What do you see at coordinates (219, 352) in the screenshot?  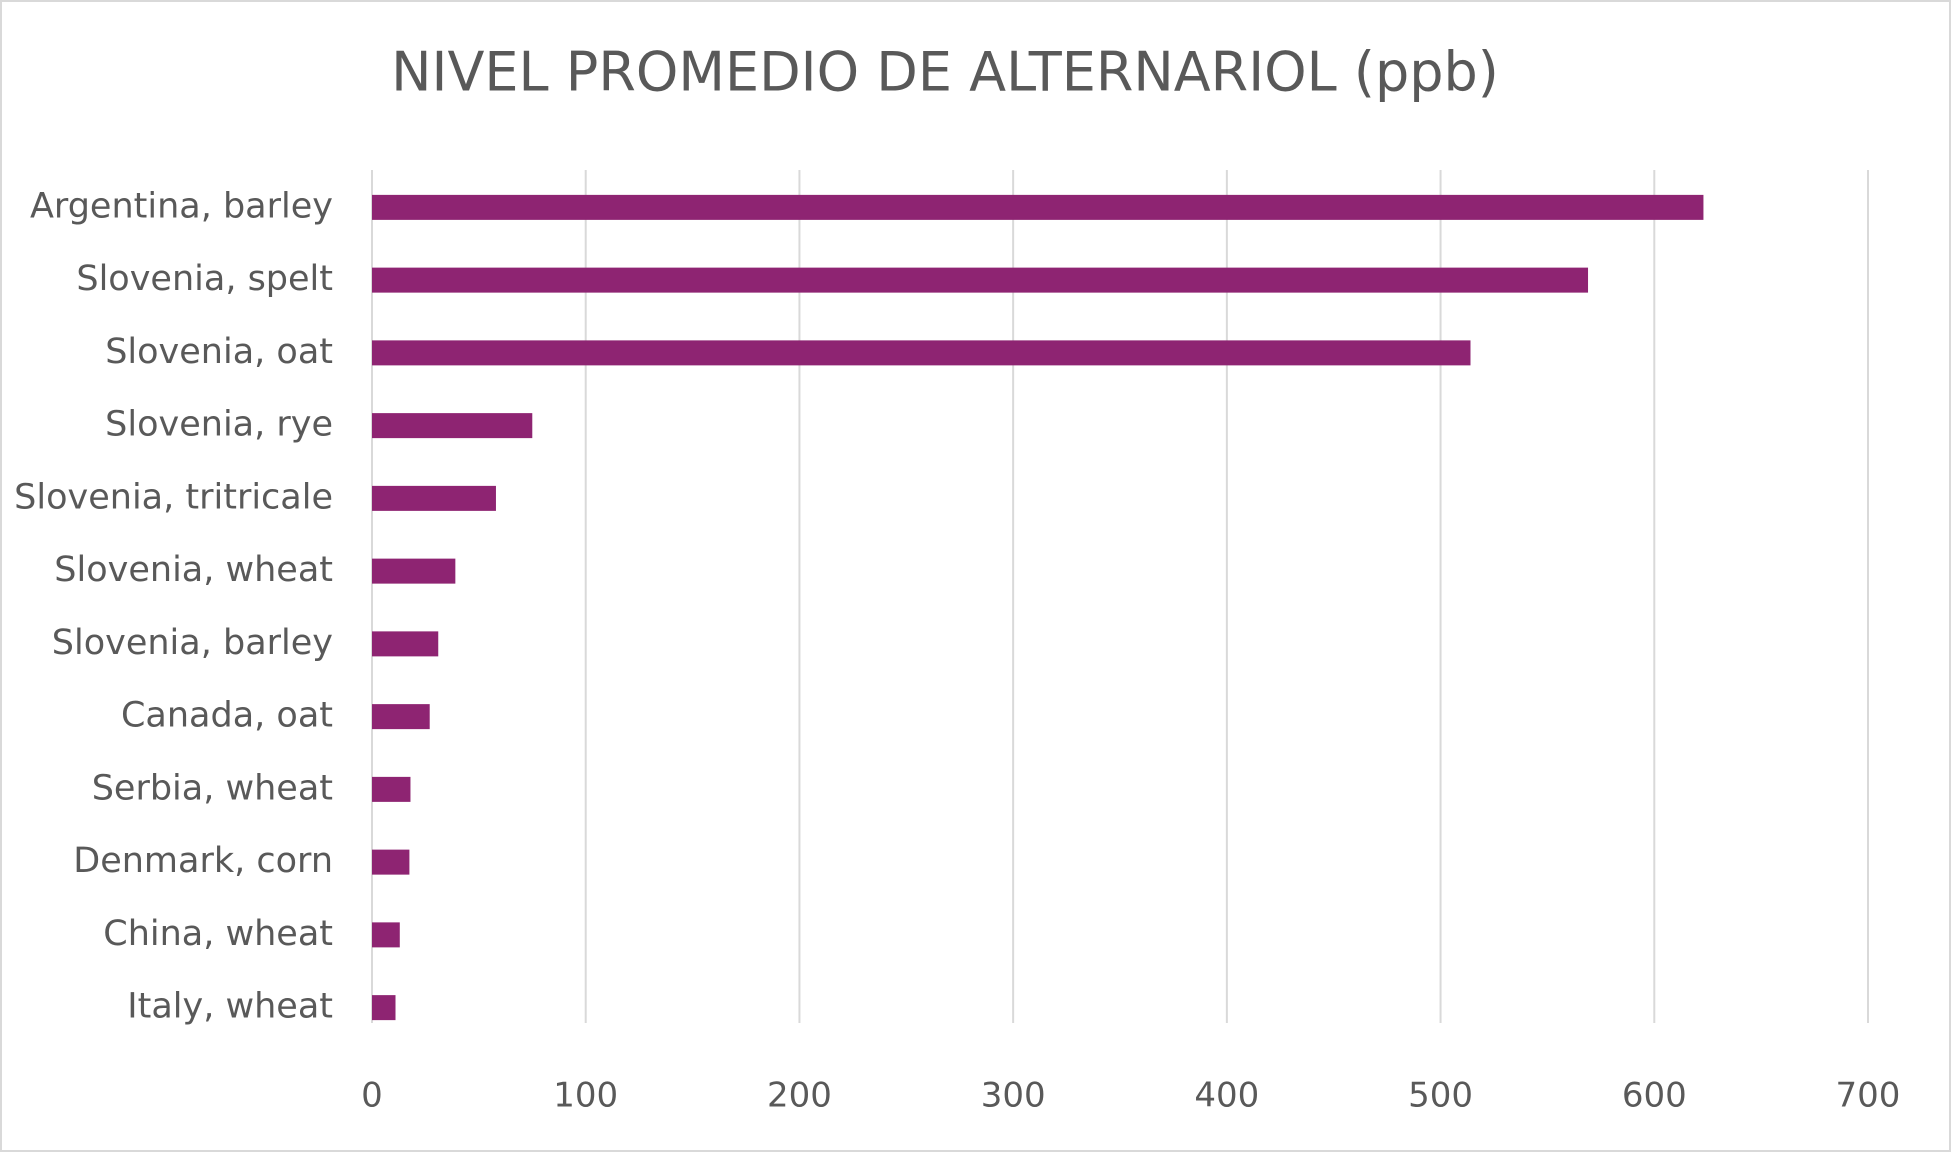 I see `y-tick-label: Slovenia, oat` at bounding box center [219, 352].